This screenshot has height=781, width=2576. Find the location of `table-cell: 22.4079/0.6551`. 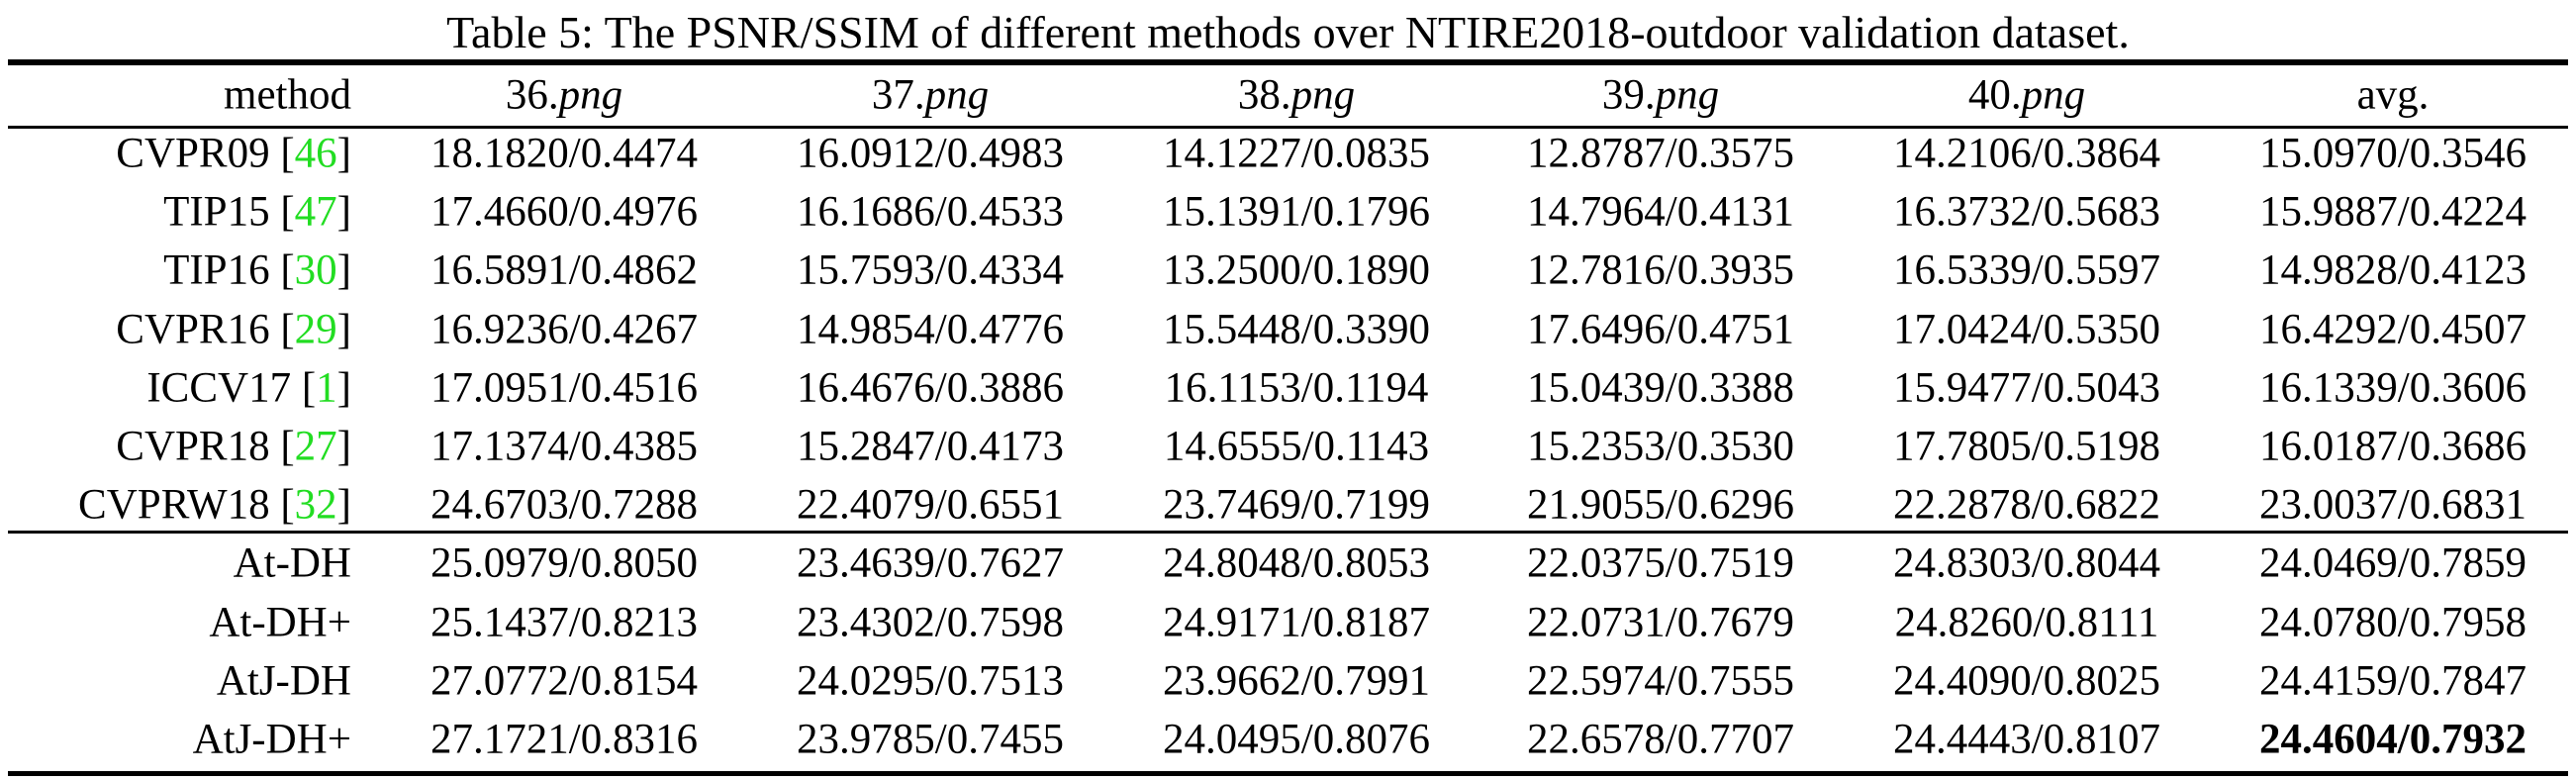

table-cell: 22.4079/0.6551 is located at coordinates (930, 505).